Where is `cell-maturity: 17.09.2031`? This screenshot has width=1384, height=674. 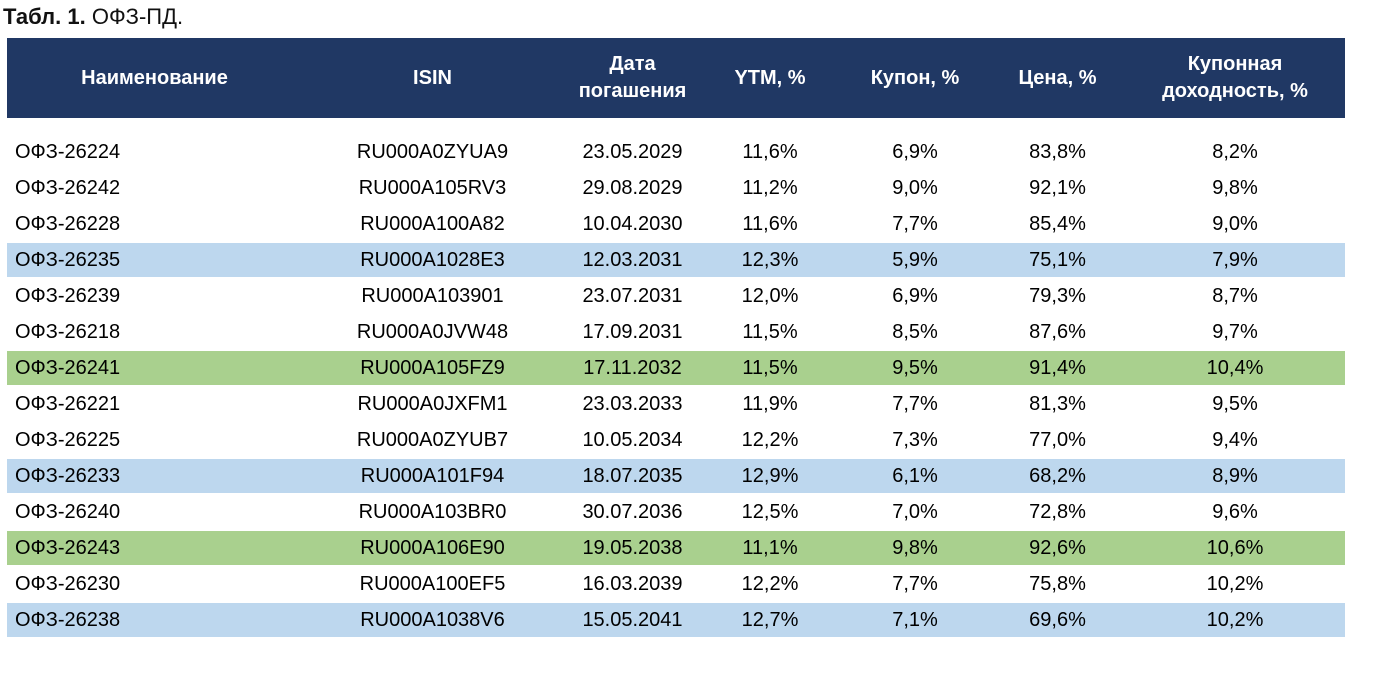 cell-maturity: 17.09.2031 is located at coordinates (632, 332).